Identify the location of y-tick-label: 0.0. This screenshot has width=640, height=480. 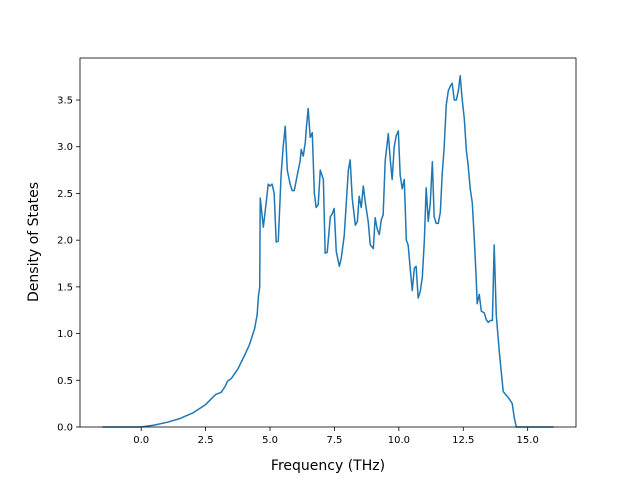
(65, 428).